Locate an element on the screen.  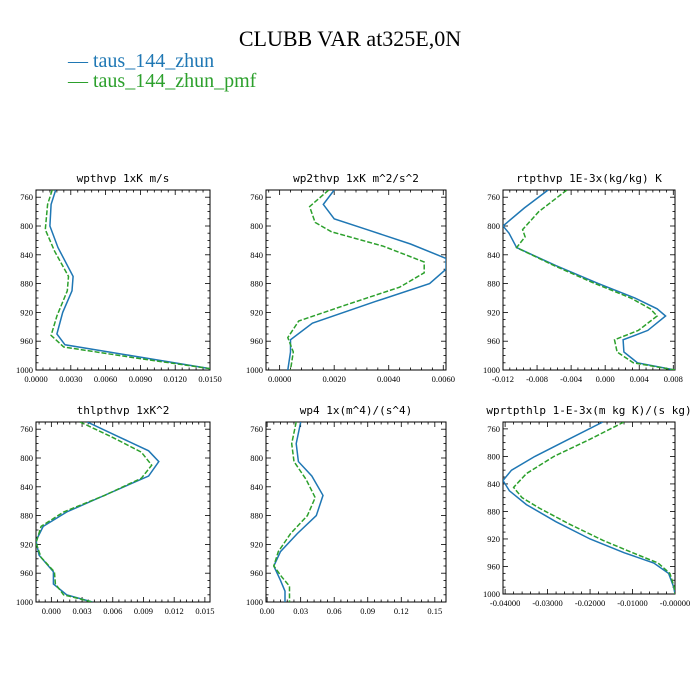
panel-title: wp2thvp 1xK m^2/s^2 is located at coordinates (356, 178).